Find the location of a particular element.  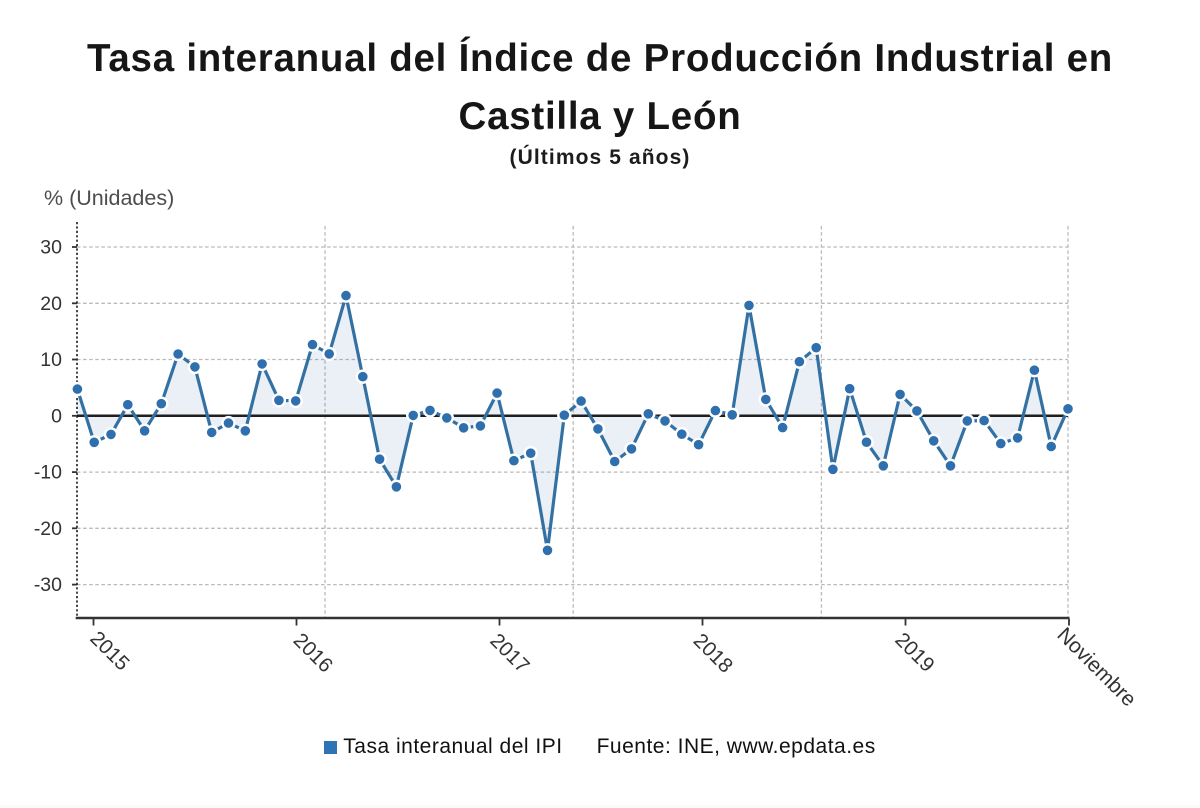

svg-text: 2017 is located at coordinates (509, 653).